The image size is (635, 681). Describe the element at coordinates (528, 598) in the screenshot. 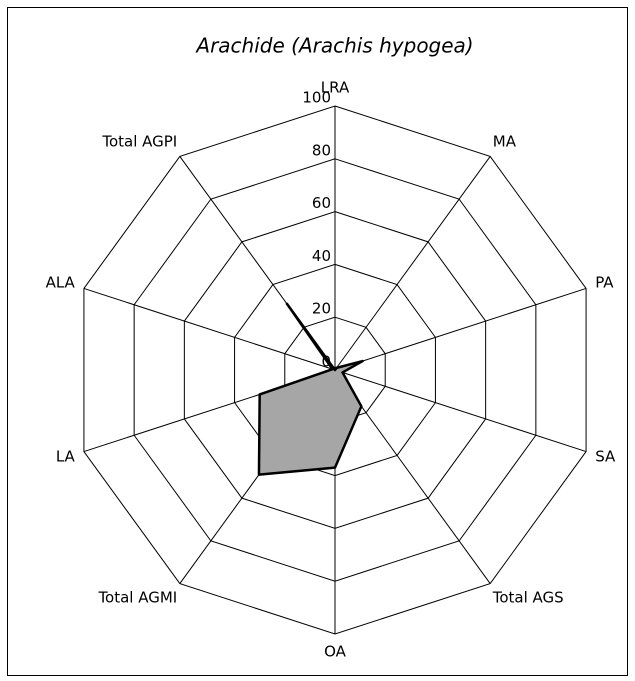

I see `category-label: Total AGS` at that location.